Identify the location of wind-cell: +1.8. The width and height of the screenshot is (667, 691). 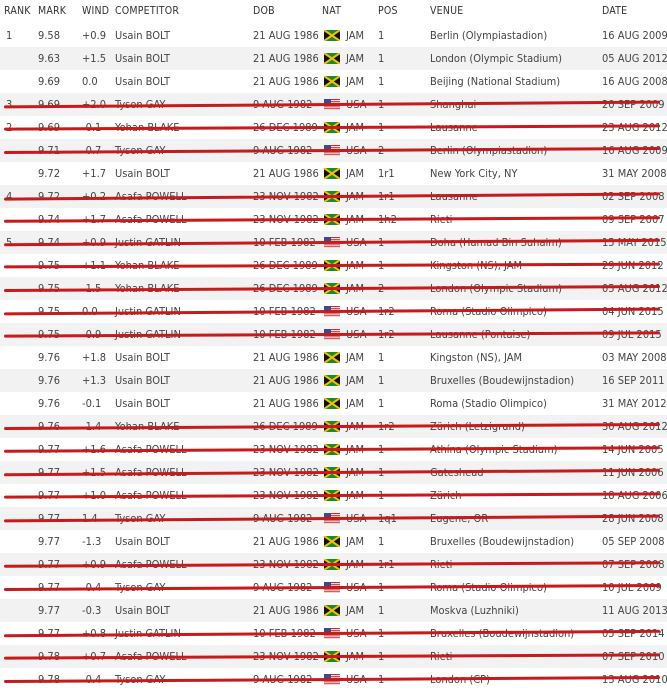
(94, 357).